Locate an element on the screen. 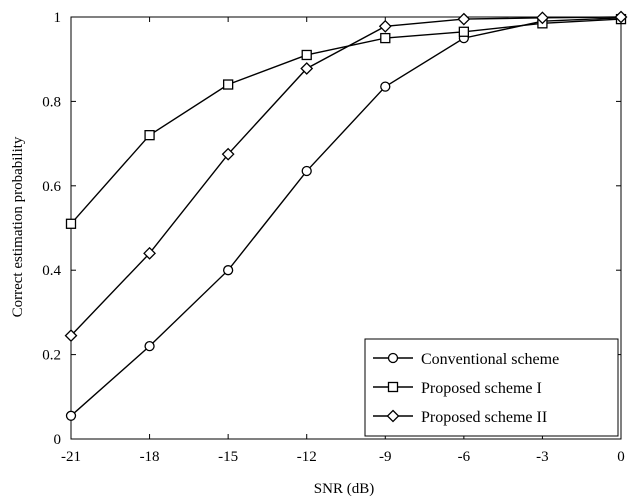 This screenshot has height=502, width=630. legend-label: Proposed scheme I is located at coordinates (481, 388).